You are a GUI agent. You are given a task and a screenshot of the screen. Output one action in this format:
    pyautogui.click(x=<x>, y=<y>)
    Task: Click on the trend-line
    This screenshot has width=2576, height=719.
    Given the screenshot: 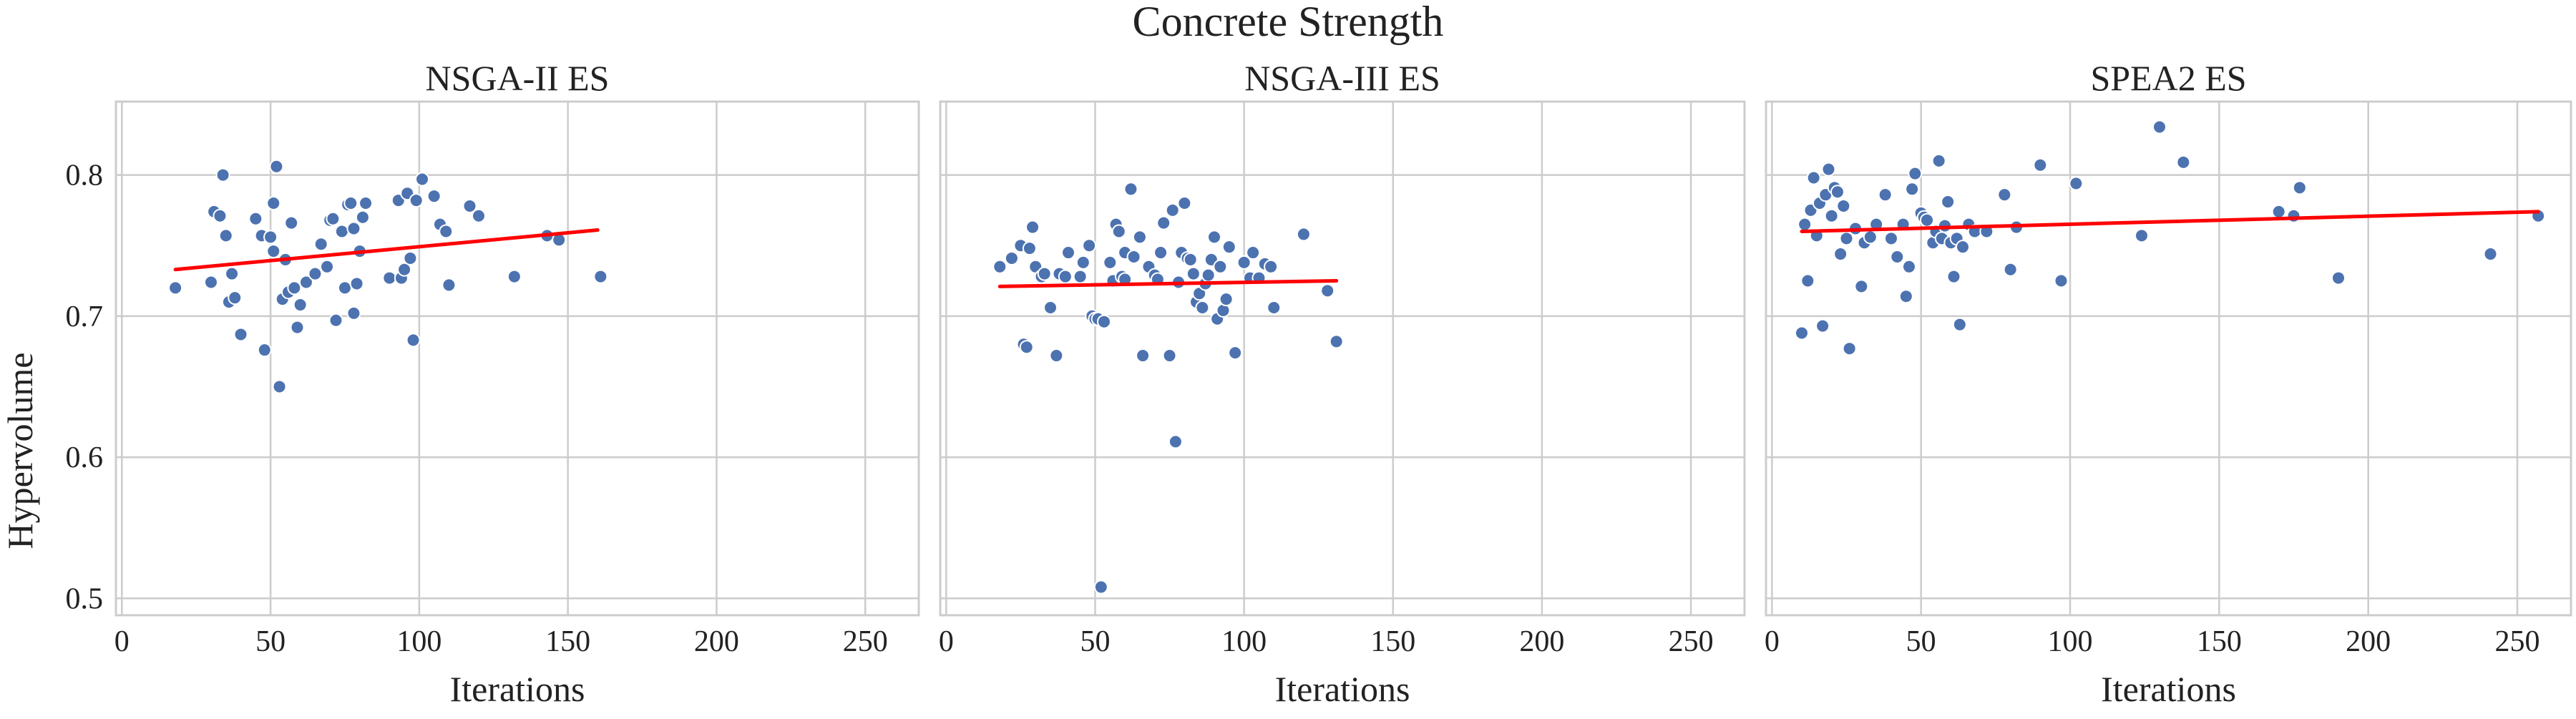 What is the action you would take?
    pyautogui.click(x=386, y=250)
    